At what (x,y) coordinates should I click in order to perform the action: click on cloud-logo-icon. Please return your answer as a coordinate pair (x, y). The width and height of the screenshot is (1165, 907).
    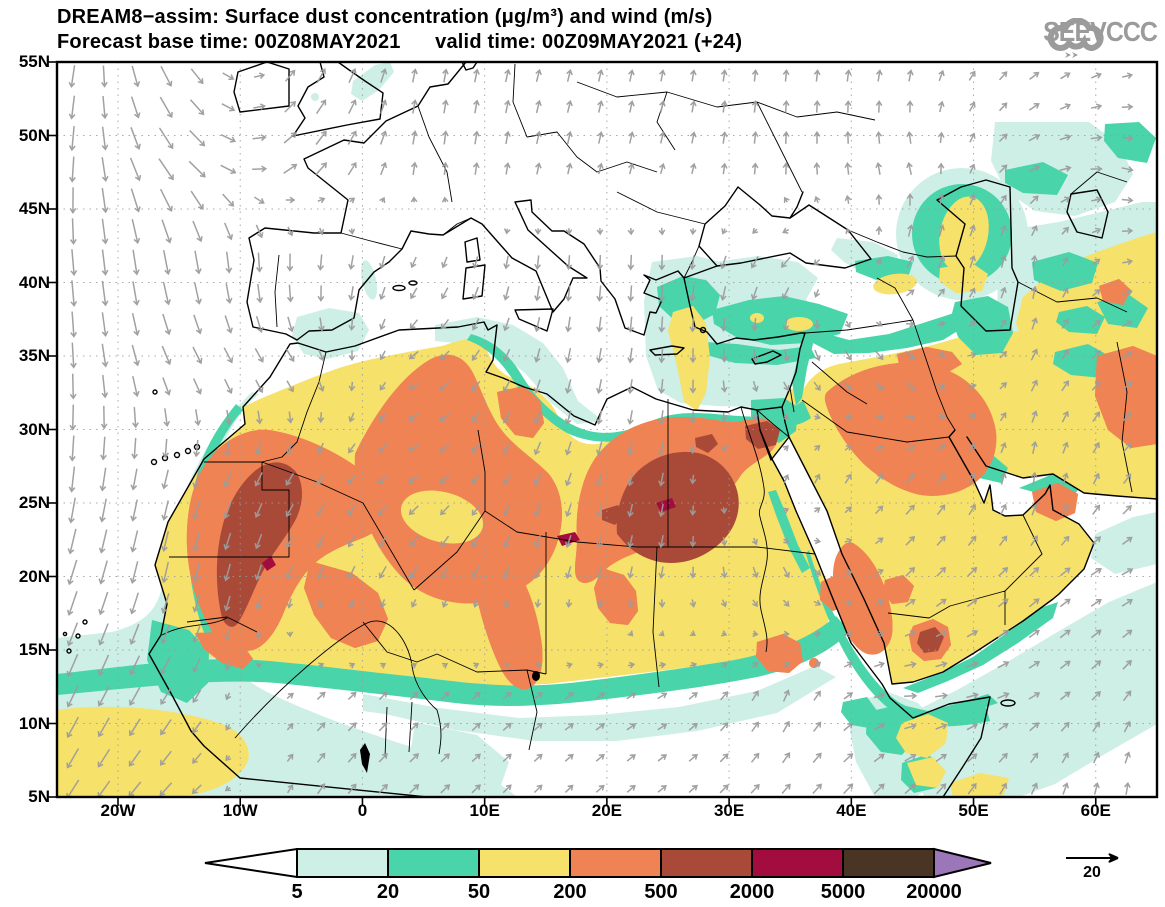
    Looking at the image, I should click on (1075, 38).